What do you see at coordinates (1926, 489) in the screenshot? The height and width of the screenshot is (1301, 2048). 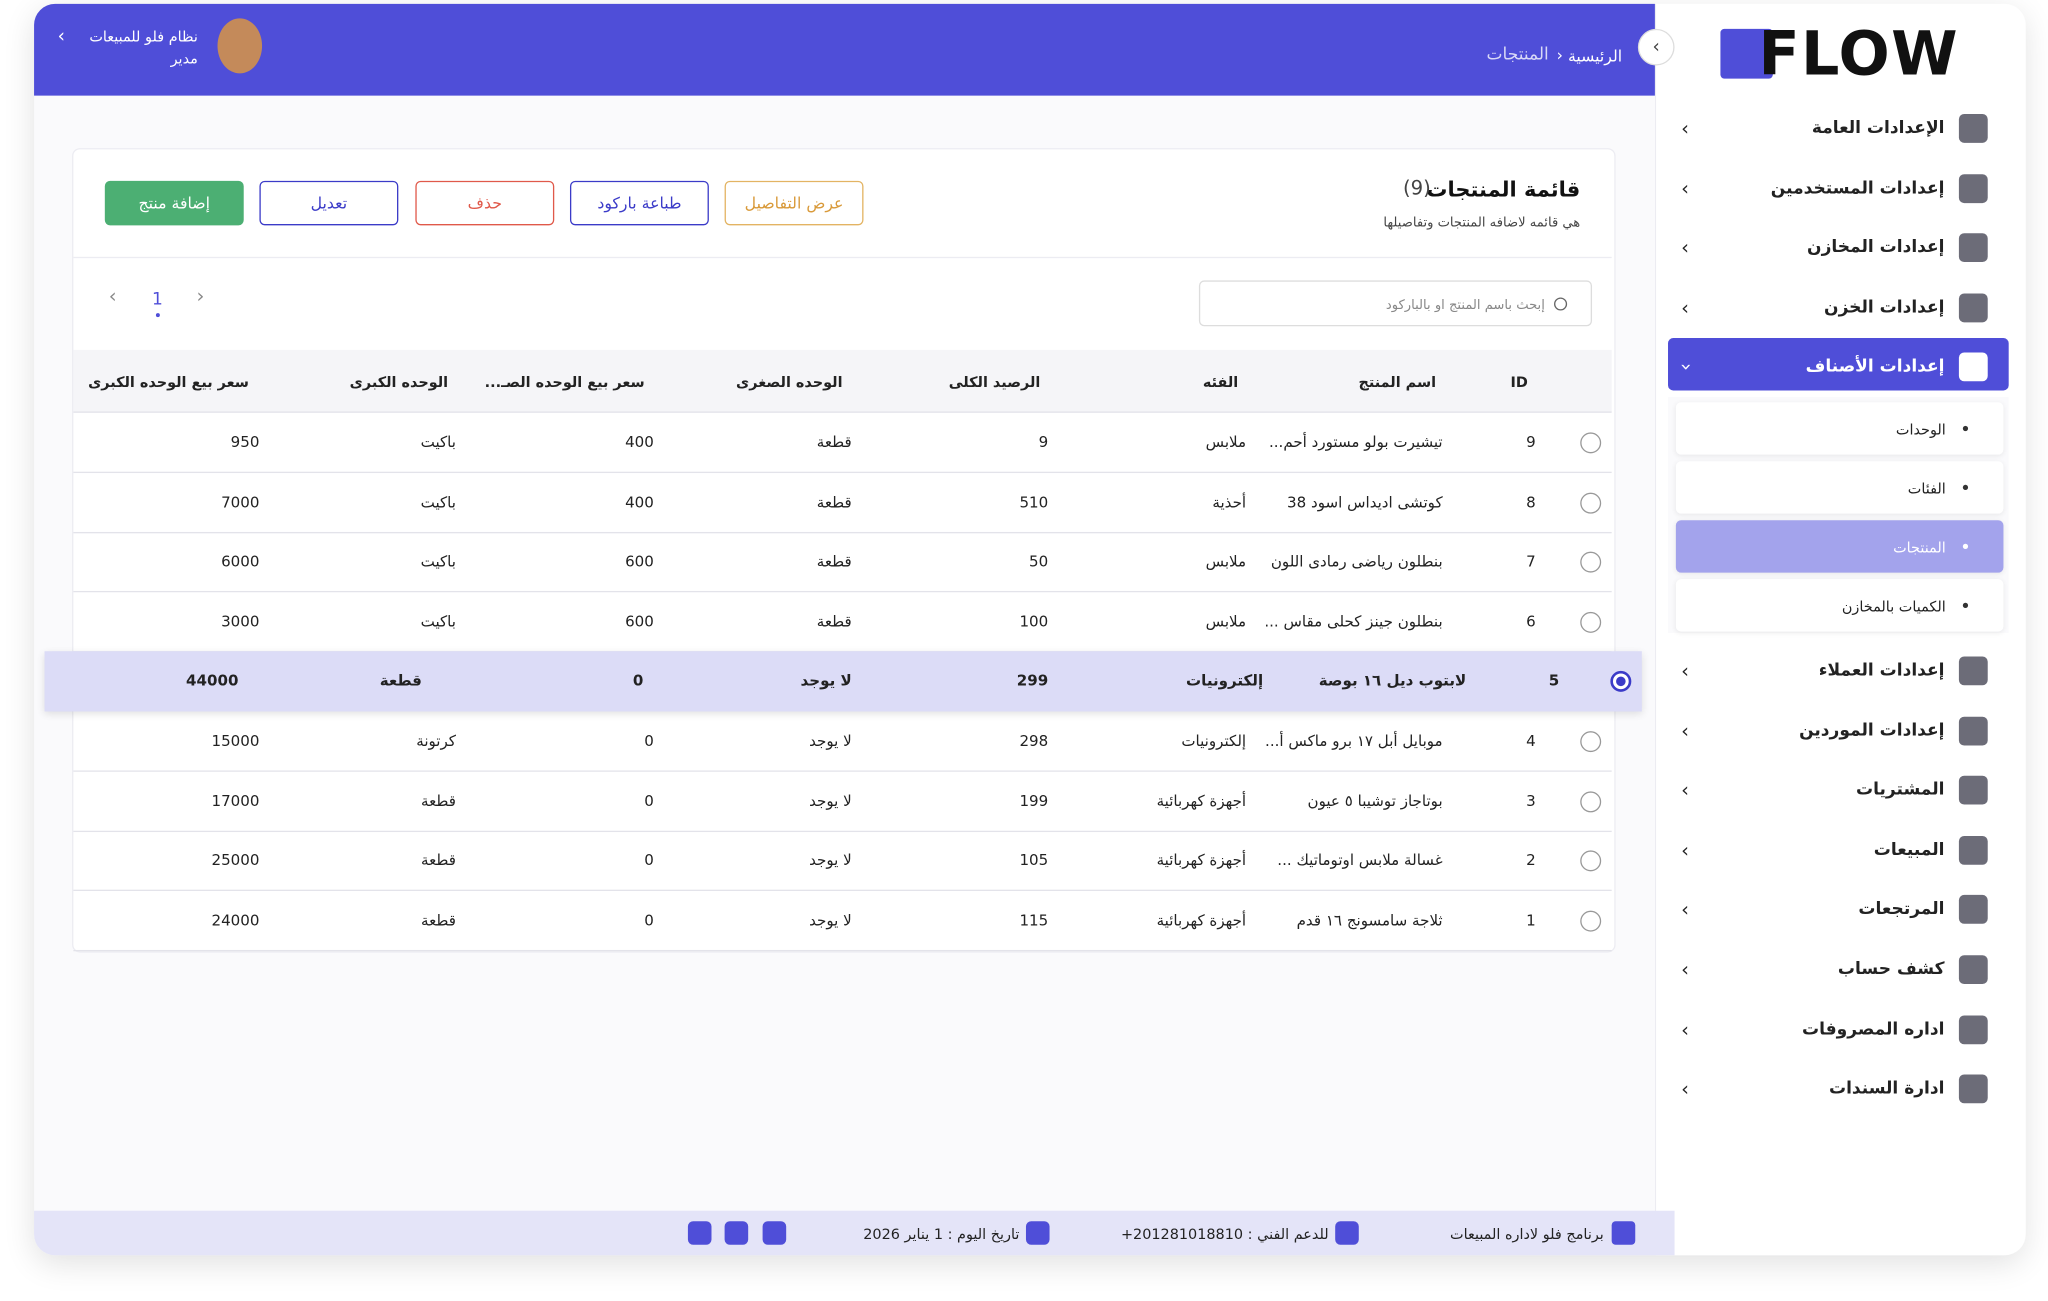 I see `submenu-item: الفئات` at bounding box center [1926, 489].